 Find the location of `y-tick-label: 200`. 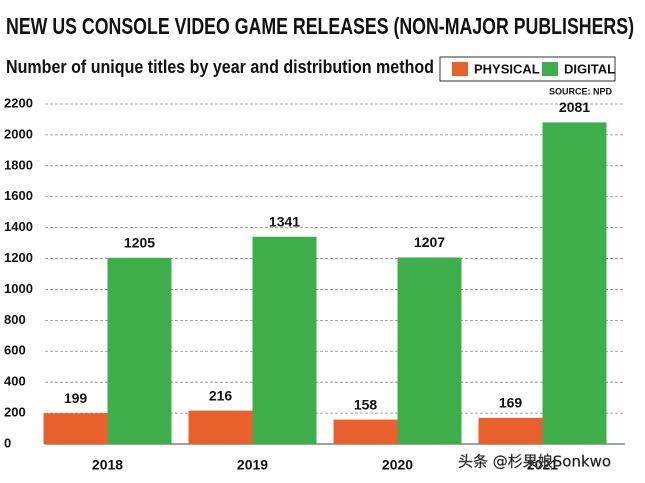

y-tick-label: 200 is located at coordinates (15, 412).